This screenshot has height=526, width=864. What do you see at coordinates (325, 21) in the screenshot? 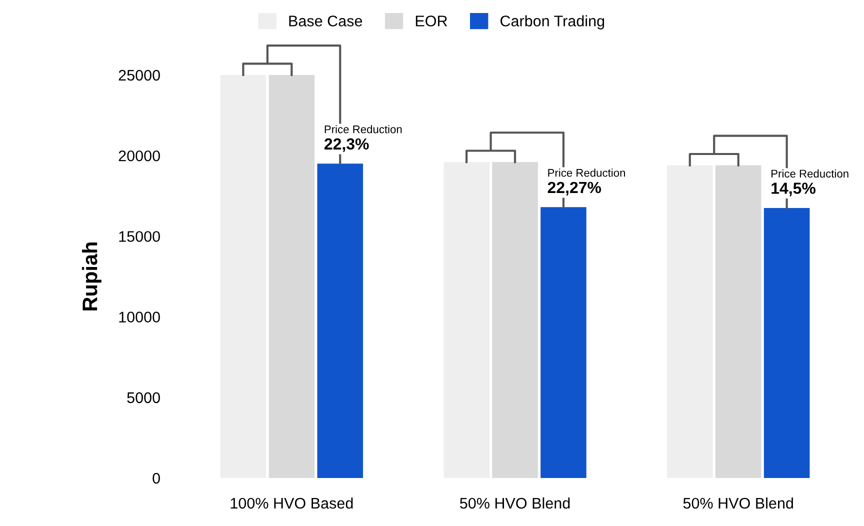
I see `legend-label: Base Case` at bounding box center [325, 21].